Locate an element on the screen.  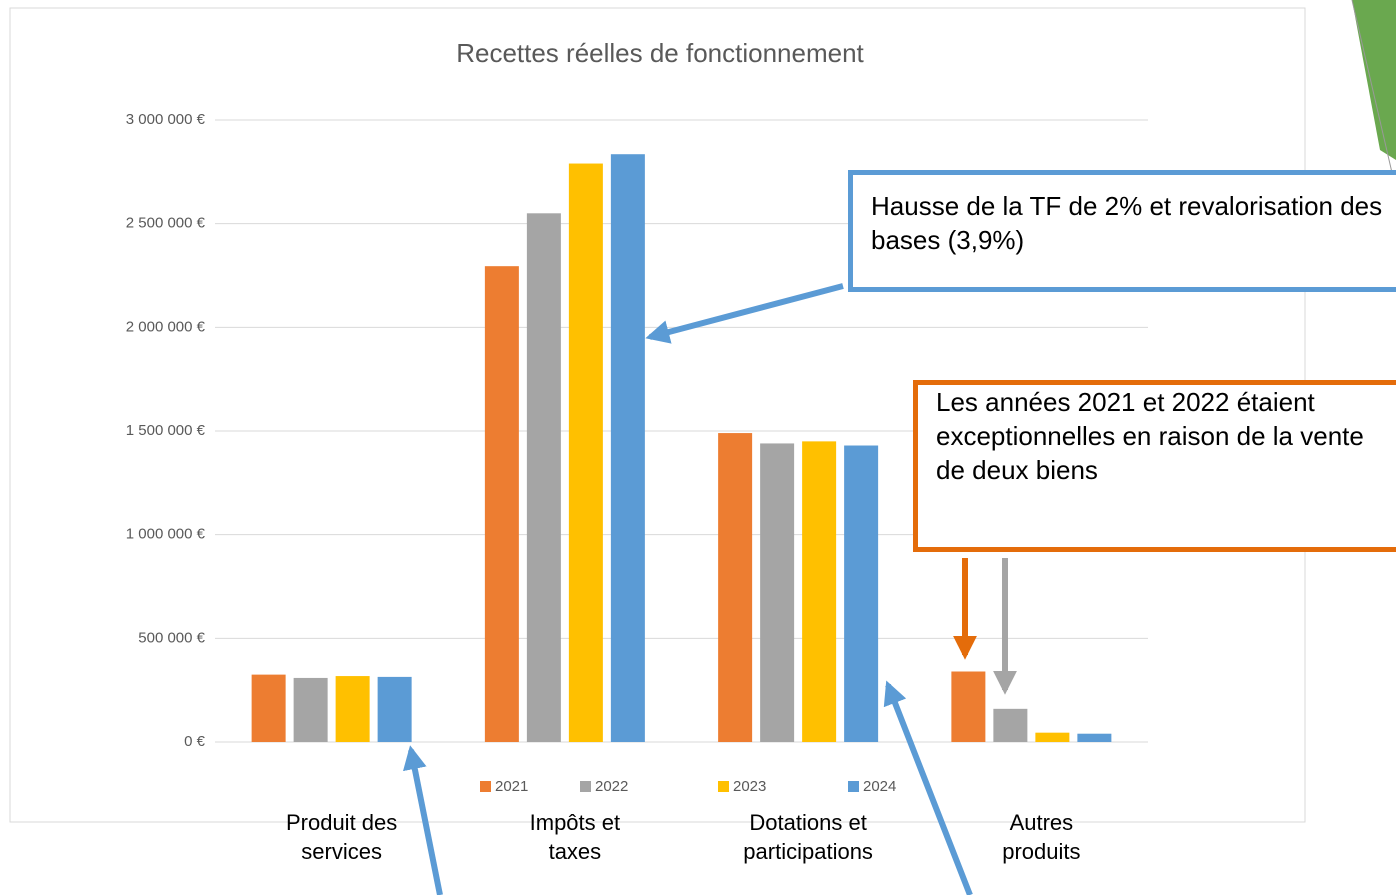
x-tick-label: Autres produits is located at coordinates (1041, 837).